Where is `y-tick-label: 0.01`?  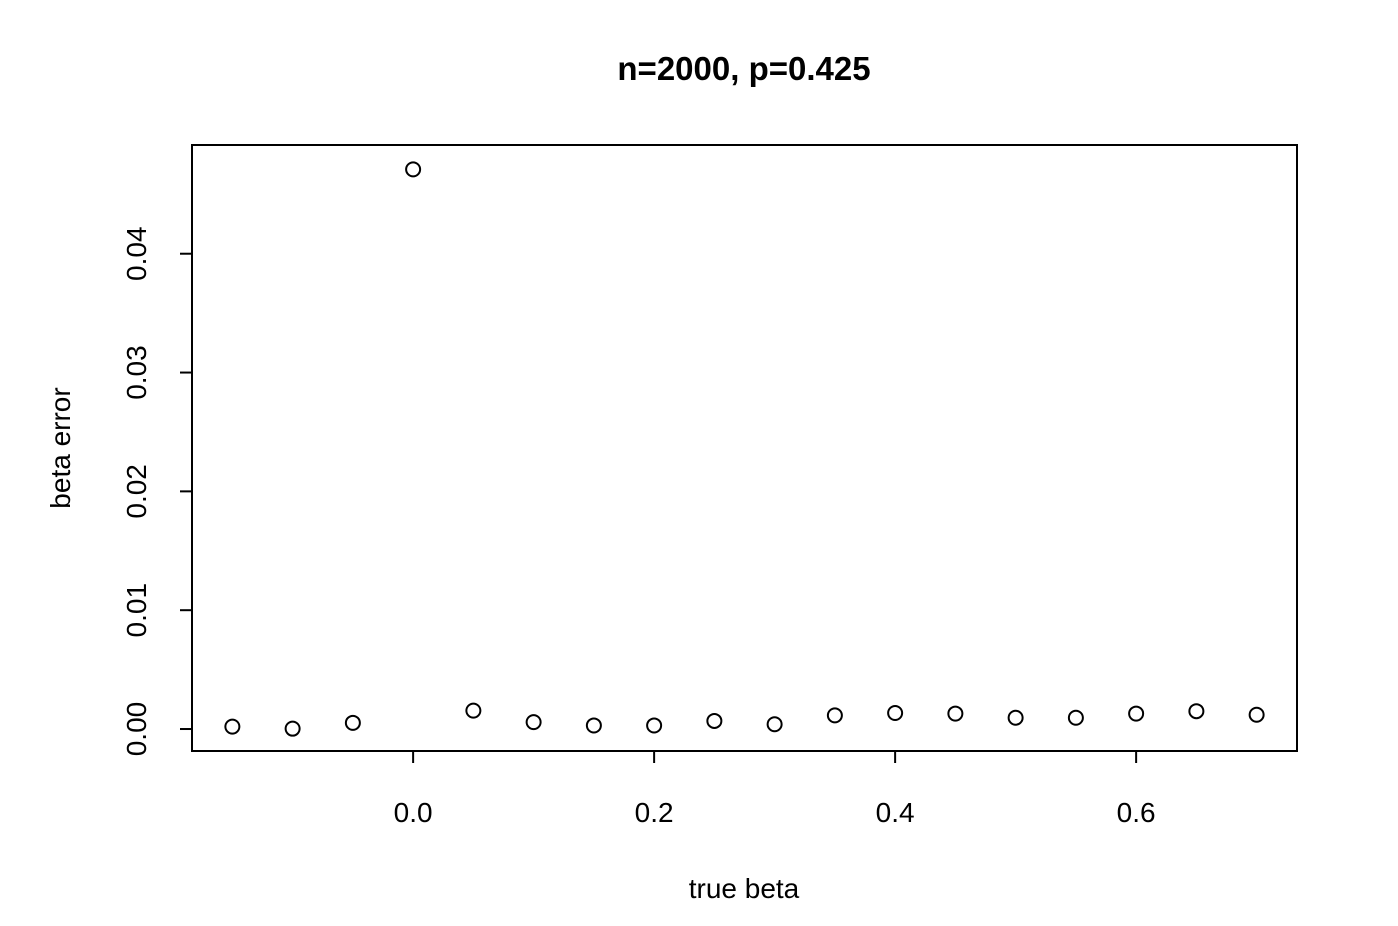 y-tick-label: 0.01 is located at coordinates (136, 610).